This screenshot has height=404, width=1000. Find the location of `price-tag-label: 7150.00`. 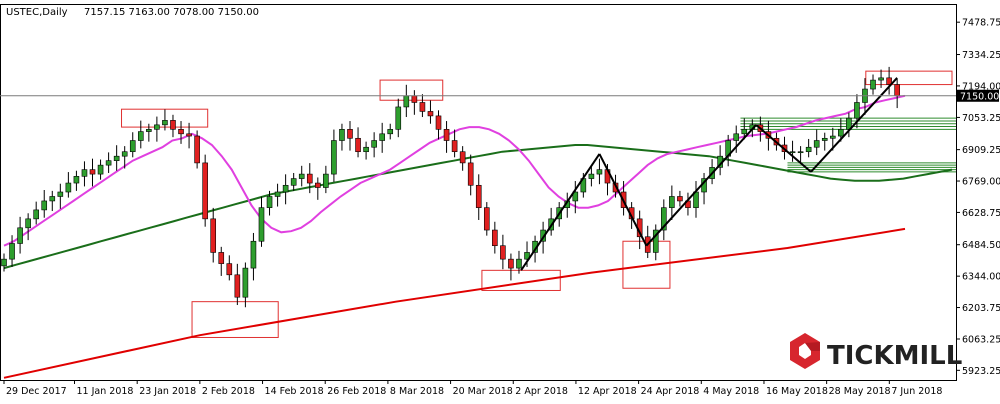

price-tag-label: 7150.00 is located at coordinates (979, 96).